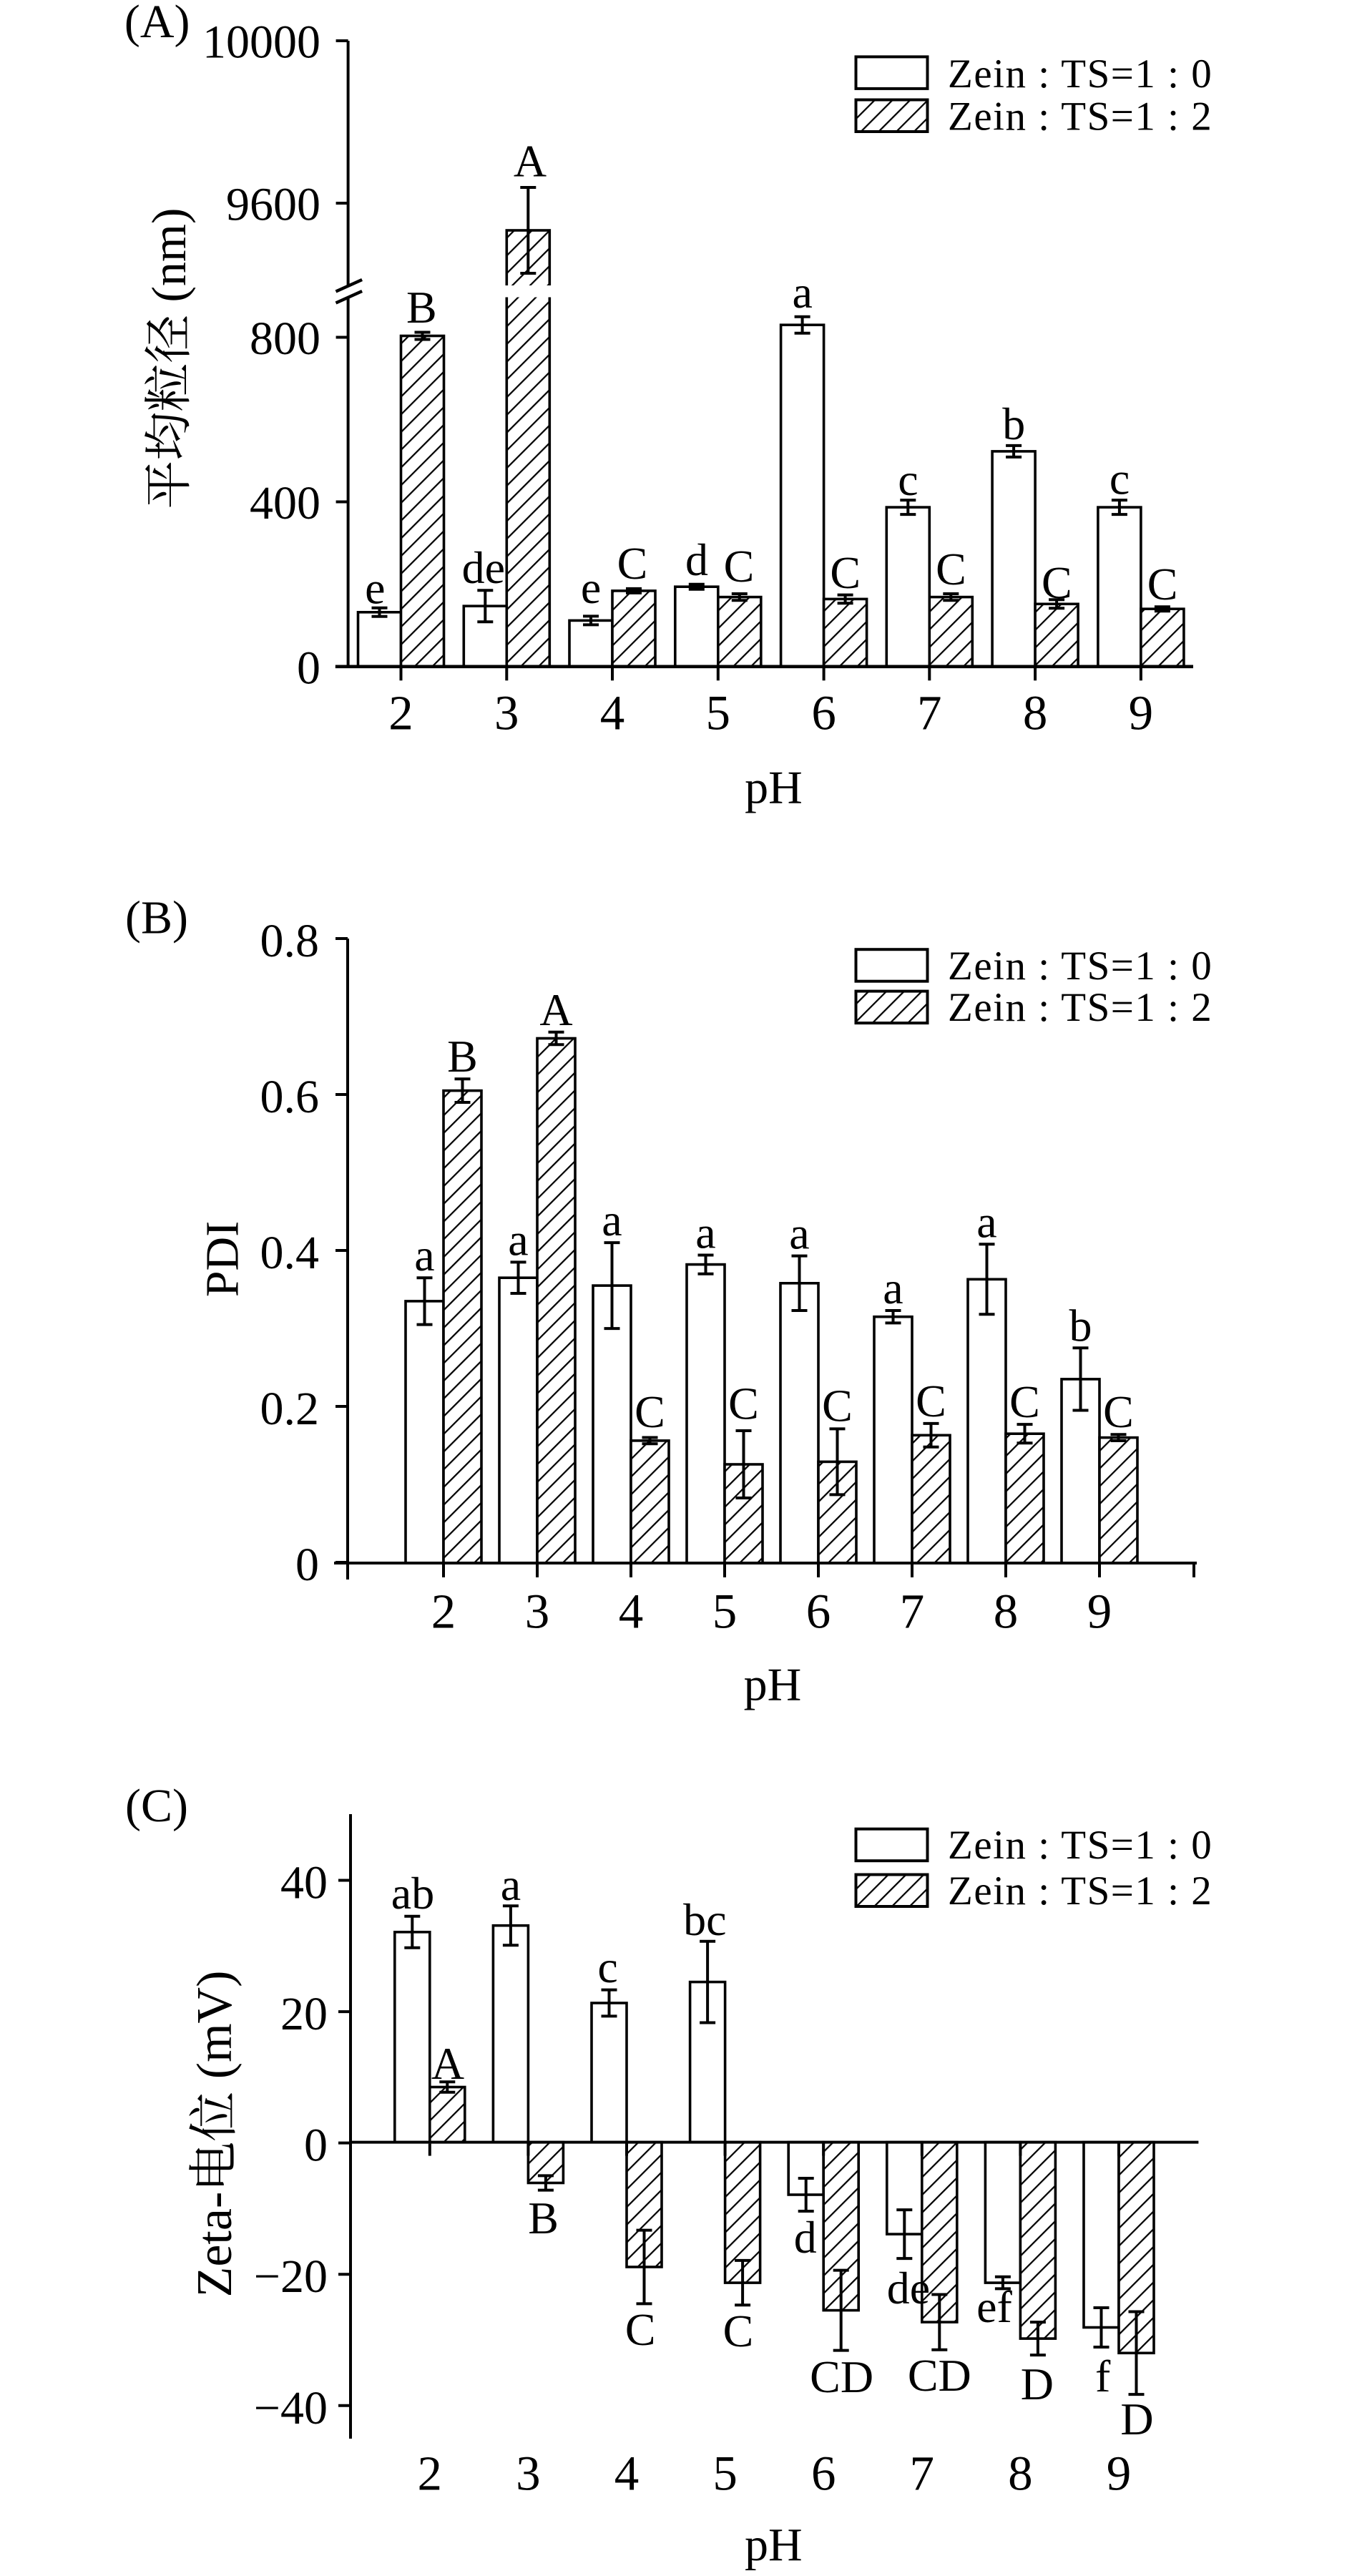  Describe the element at coordinates (304, 2014) in the screenshot. I see `svg-text: 20` at that location.